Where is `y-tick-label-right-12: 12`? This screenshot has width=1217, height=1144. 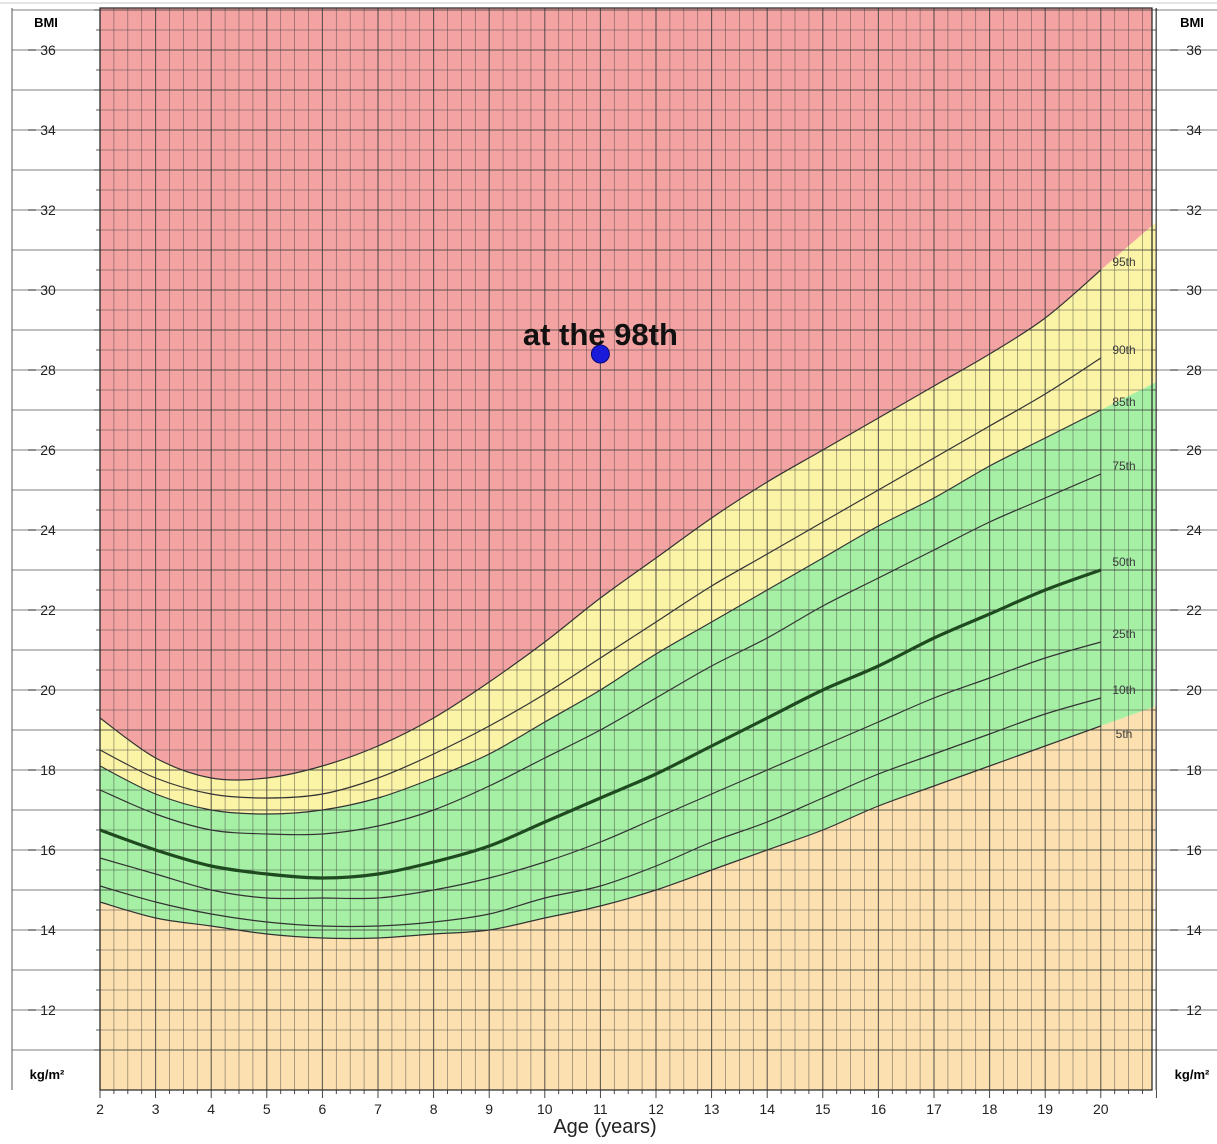
y-tick-label-right-12: 12 is located at coordinates (1194, 1010).